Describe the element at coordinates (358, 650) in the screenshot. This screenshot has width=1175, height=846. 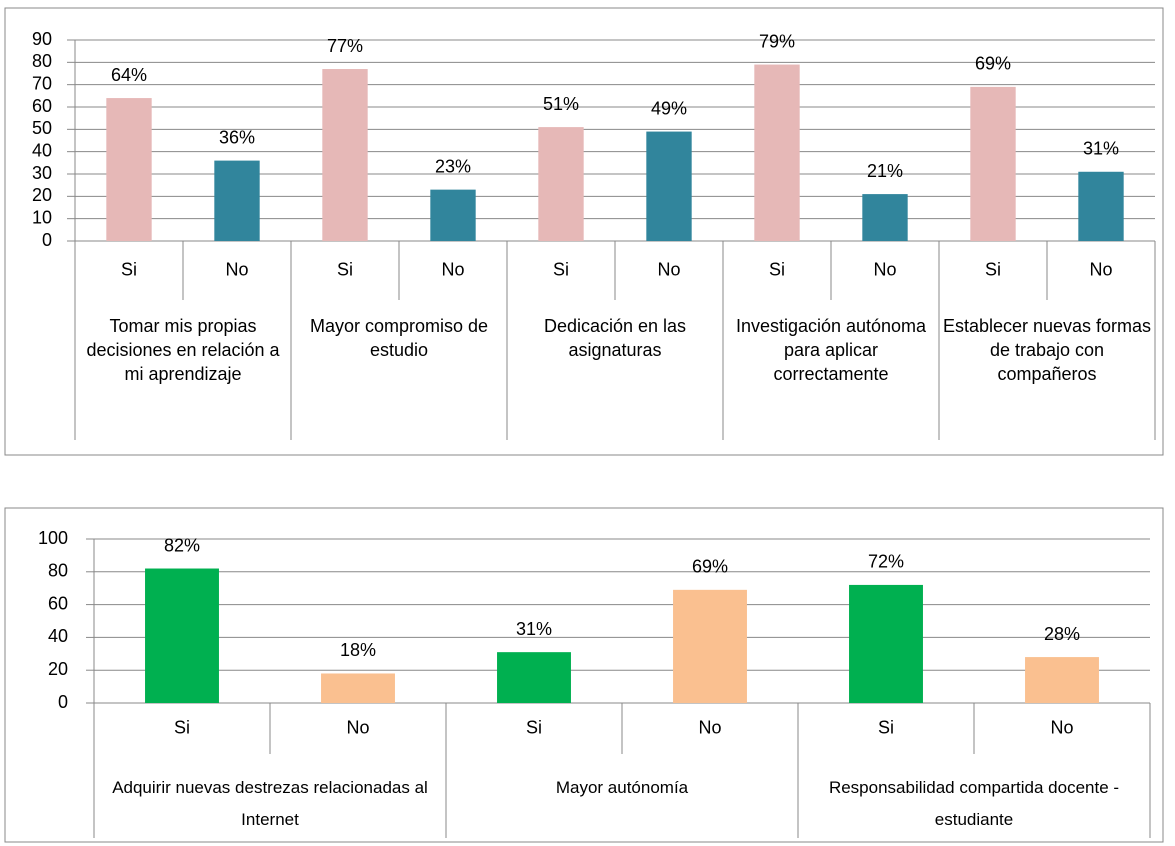
I see `data-label: 18%` at that location.